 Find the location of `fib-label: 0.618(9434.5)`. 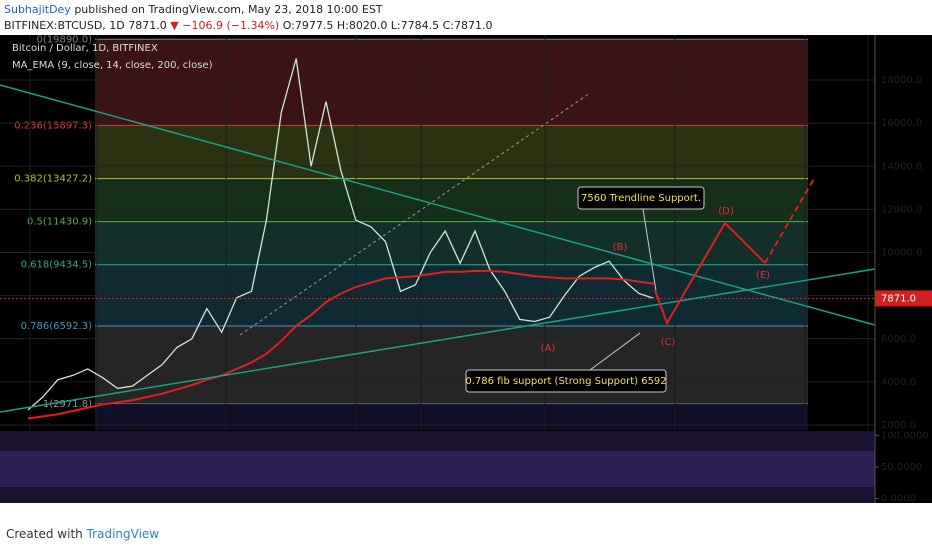

fib-label: 0.618(9434.5) is located at coordinates (57, 265).